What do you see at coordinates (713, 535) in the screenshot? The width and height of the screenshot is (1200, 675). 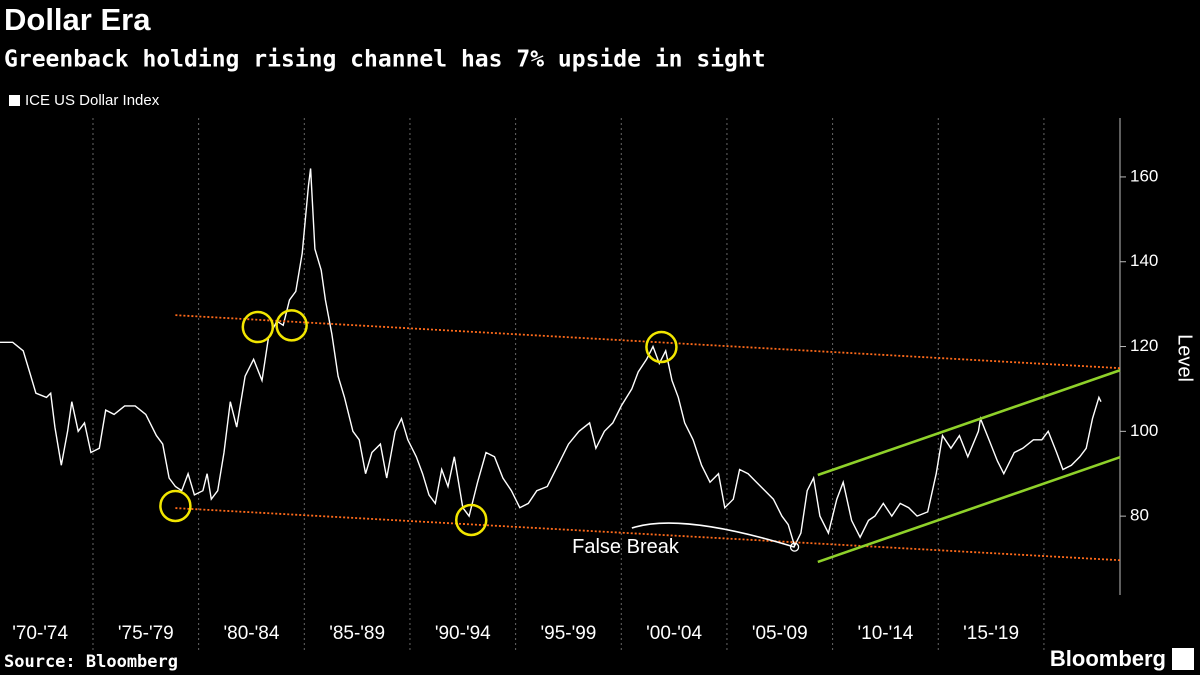 I see `annotation-curve` at bounding box center [713, 535].